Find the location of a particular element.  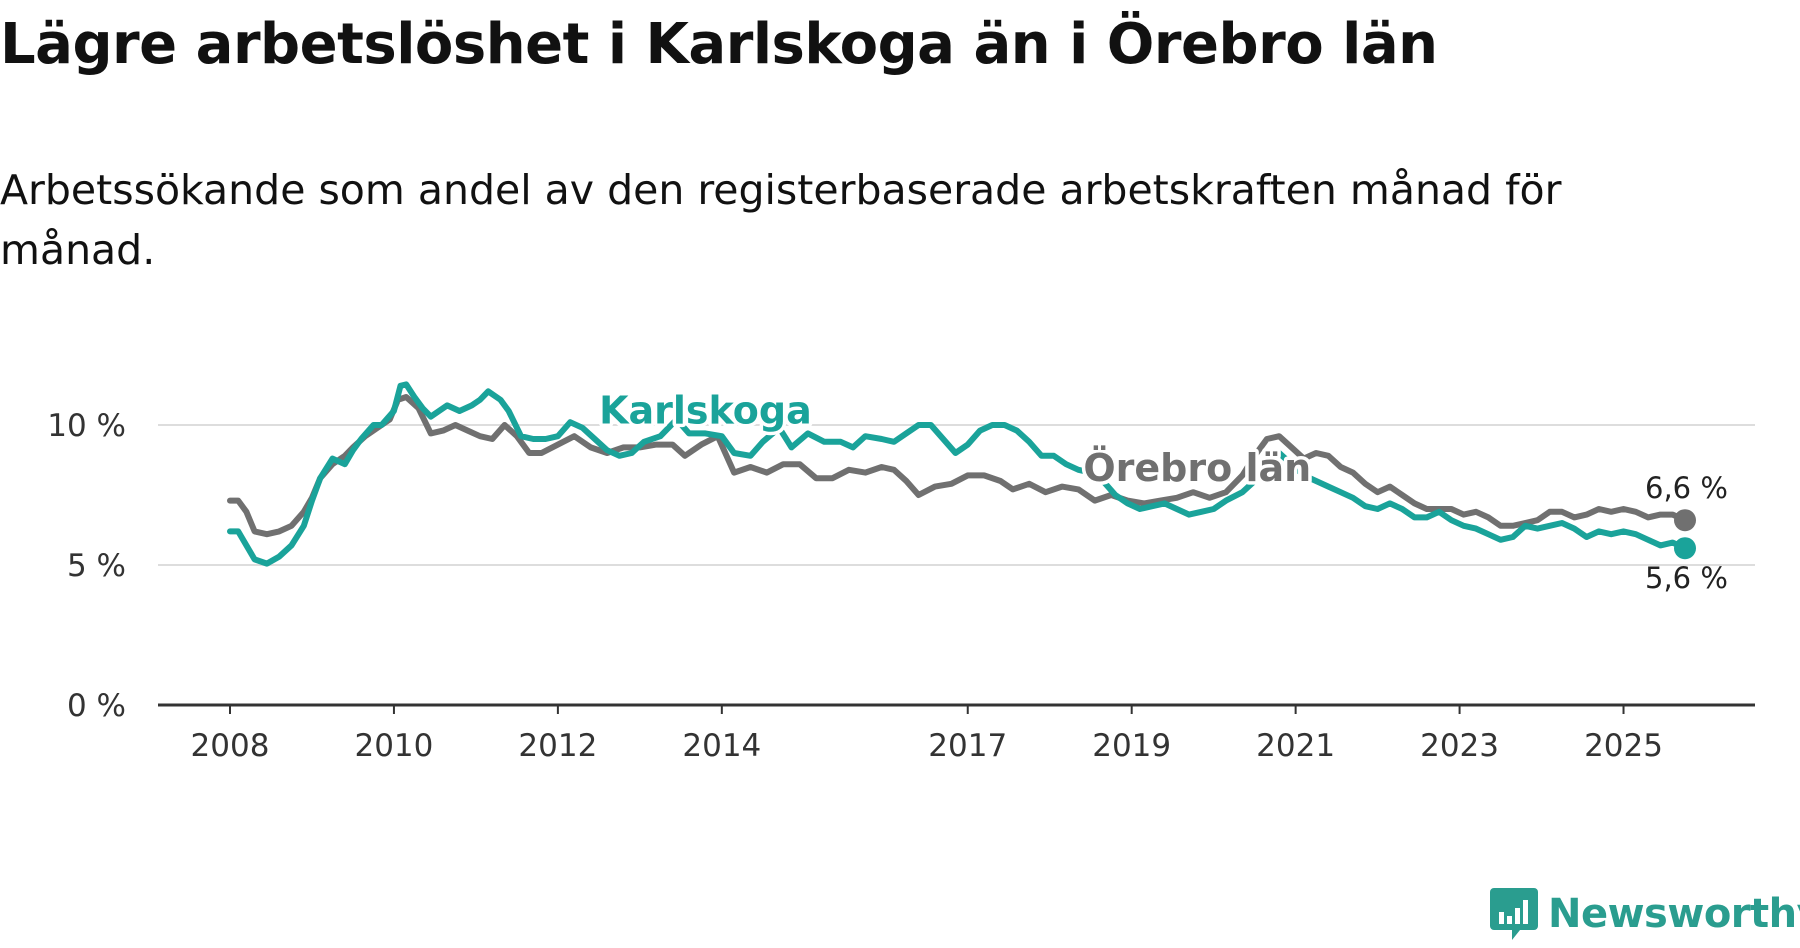

y-axis-ticks: 0 % 5 % 10 % is located at coordinates (86, 566).